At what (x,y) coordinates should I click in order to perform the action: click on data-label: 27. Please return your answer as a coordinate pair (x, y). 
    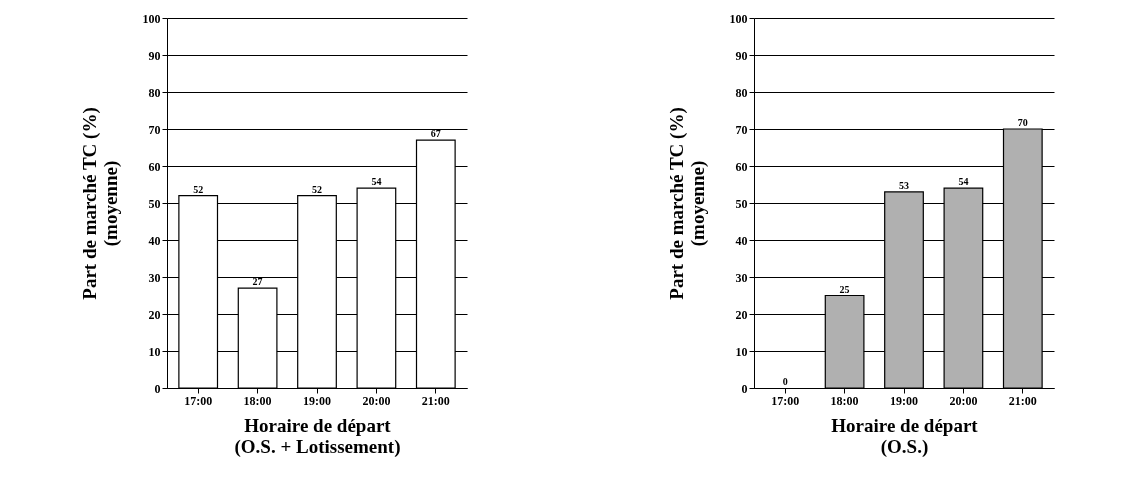
    Looking at the image, I should click on (257, 282).